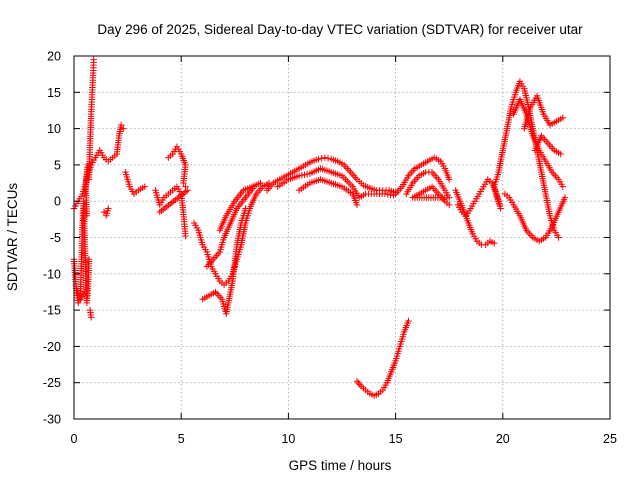 Image resolution: width=640 pixels, height=480 pixels. Describe the element at coordinates (382, 358) in the screenshot. I see `series-low-arc` at that location.